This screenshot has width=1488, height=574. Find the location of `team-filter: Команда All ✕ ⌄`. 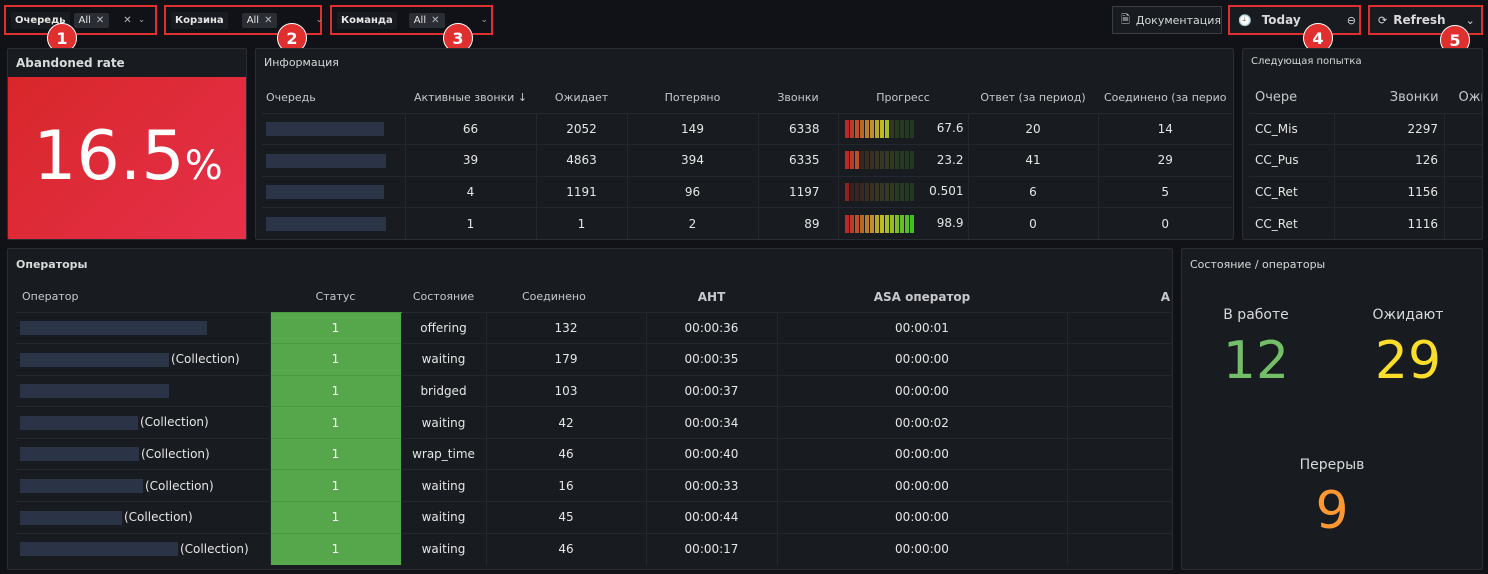

team-filter: Команда All ✕ ⌄ is located at coordinates (411, 20).